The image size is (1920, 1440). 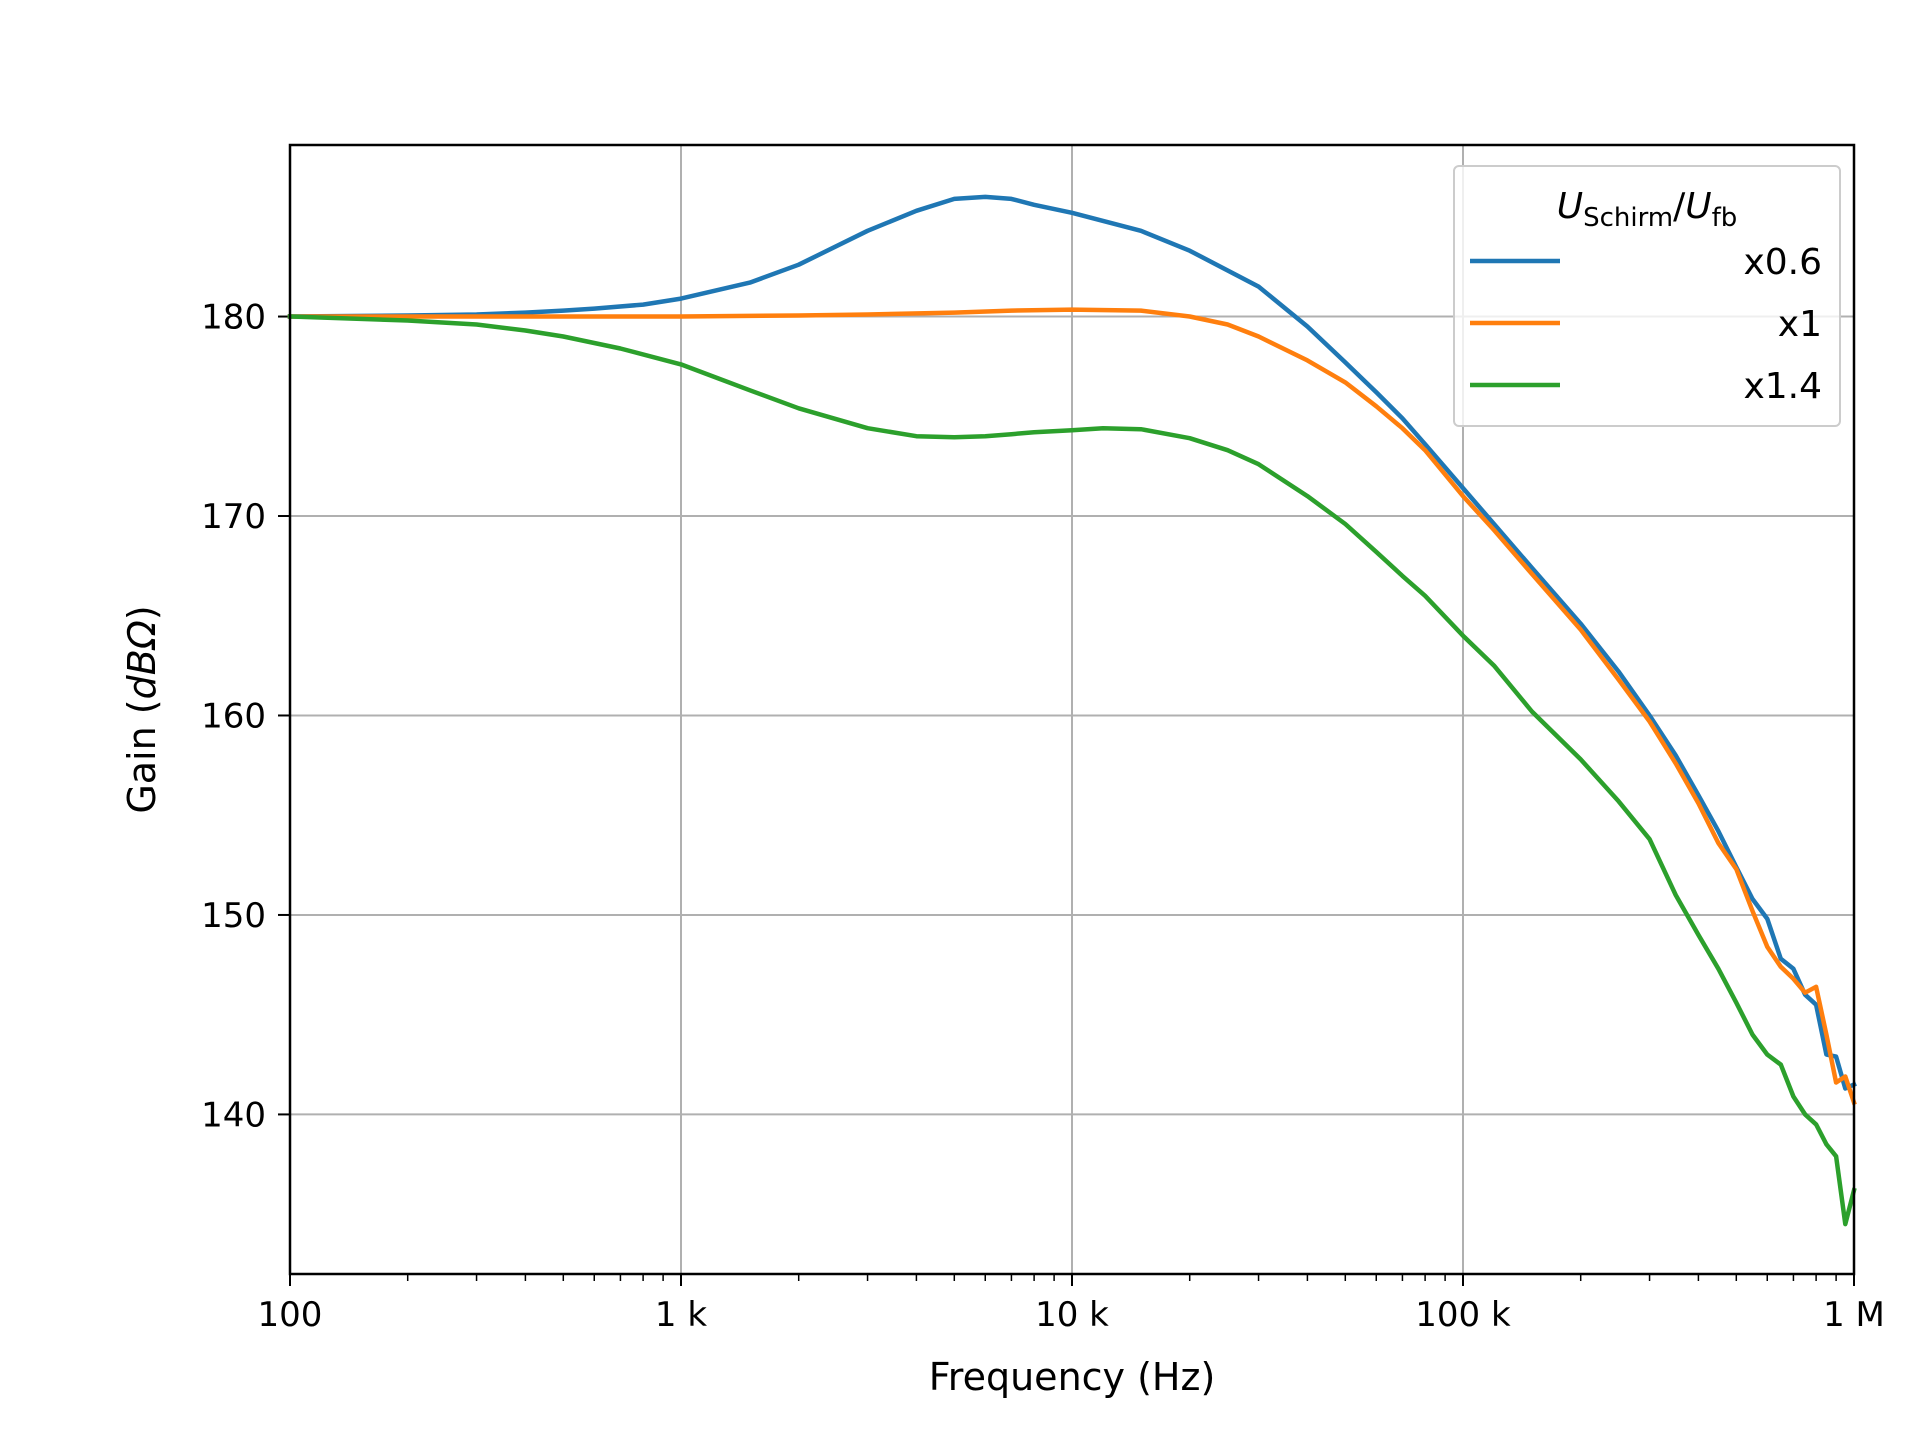 What do you see at coordinates (233, 318) in the screenshot?
I see `y-tick-label: 180` at bounding box center [233, 318].